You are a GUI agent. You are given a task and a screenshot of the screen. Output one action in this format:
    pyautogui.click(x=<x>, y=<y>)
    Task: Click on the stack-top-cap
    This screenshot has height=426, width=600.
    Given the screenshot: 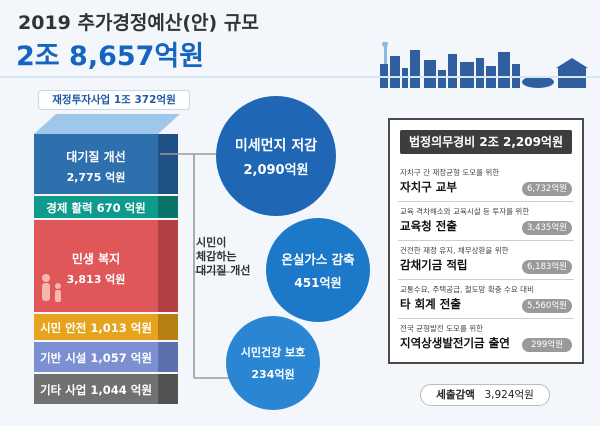 What is the action you would take?
    pyautogui.click(x=107, y=124)
    